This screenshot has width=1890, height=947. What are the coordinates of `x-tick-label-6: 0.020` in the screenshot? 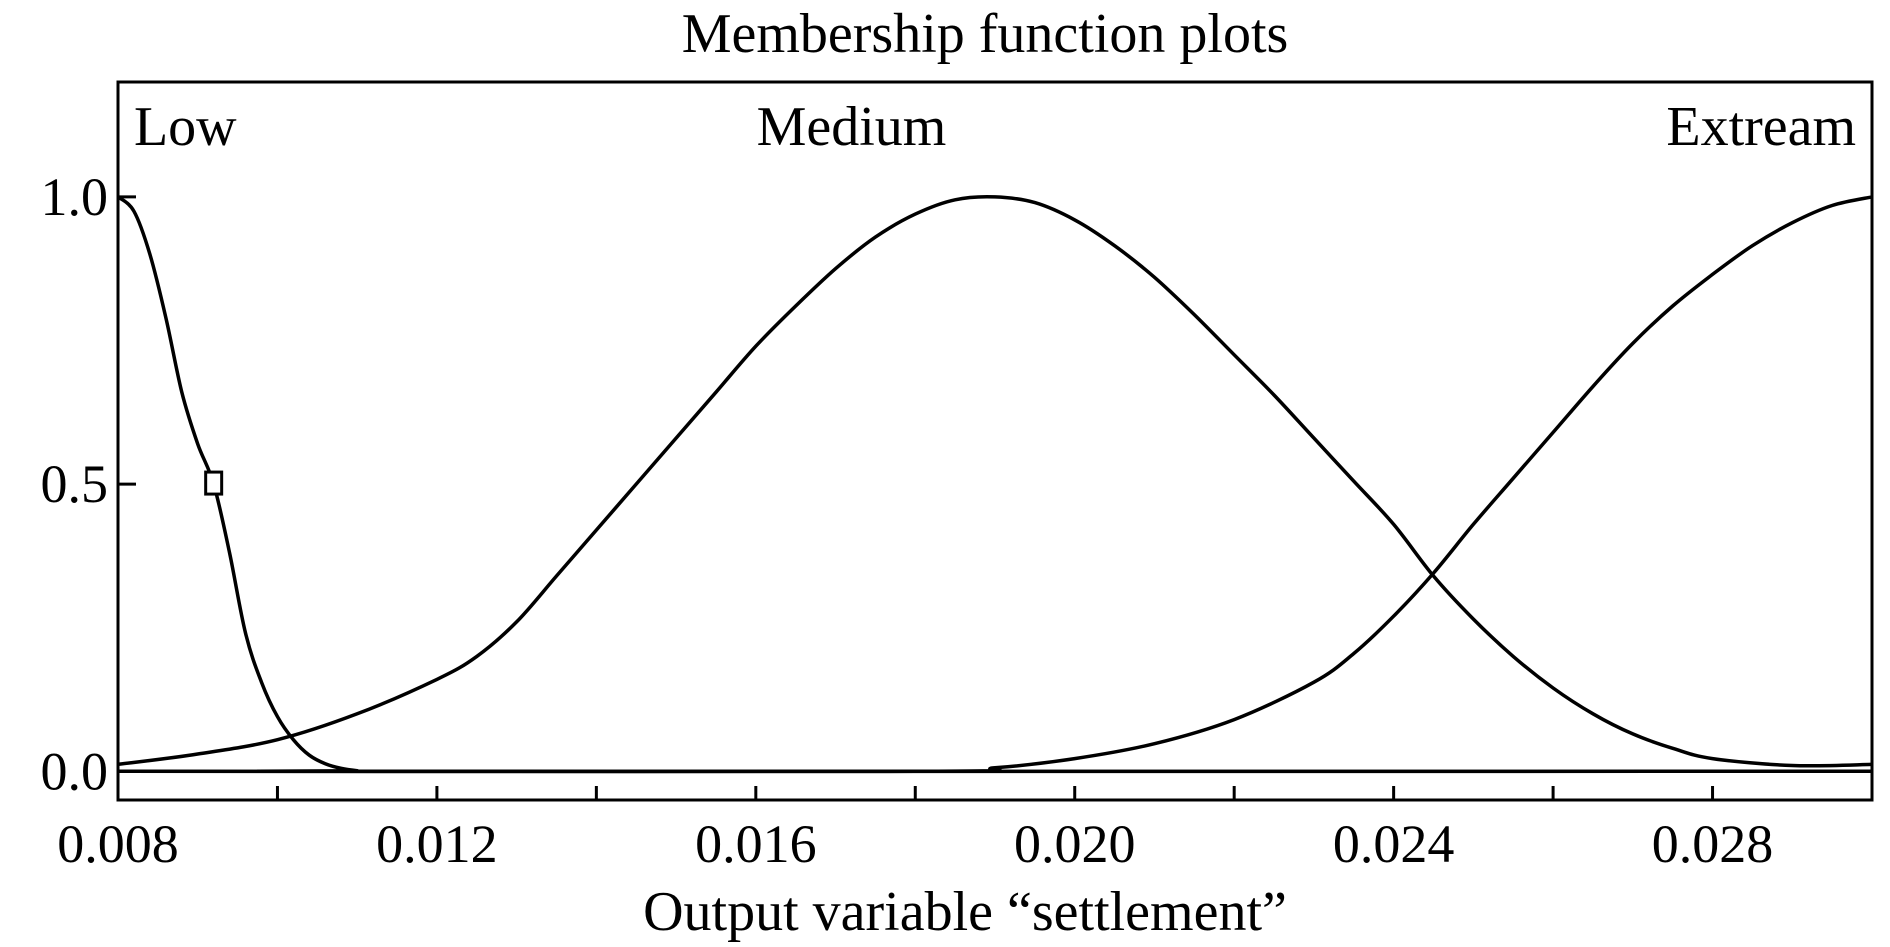 It's located at (1075, 844).